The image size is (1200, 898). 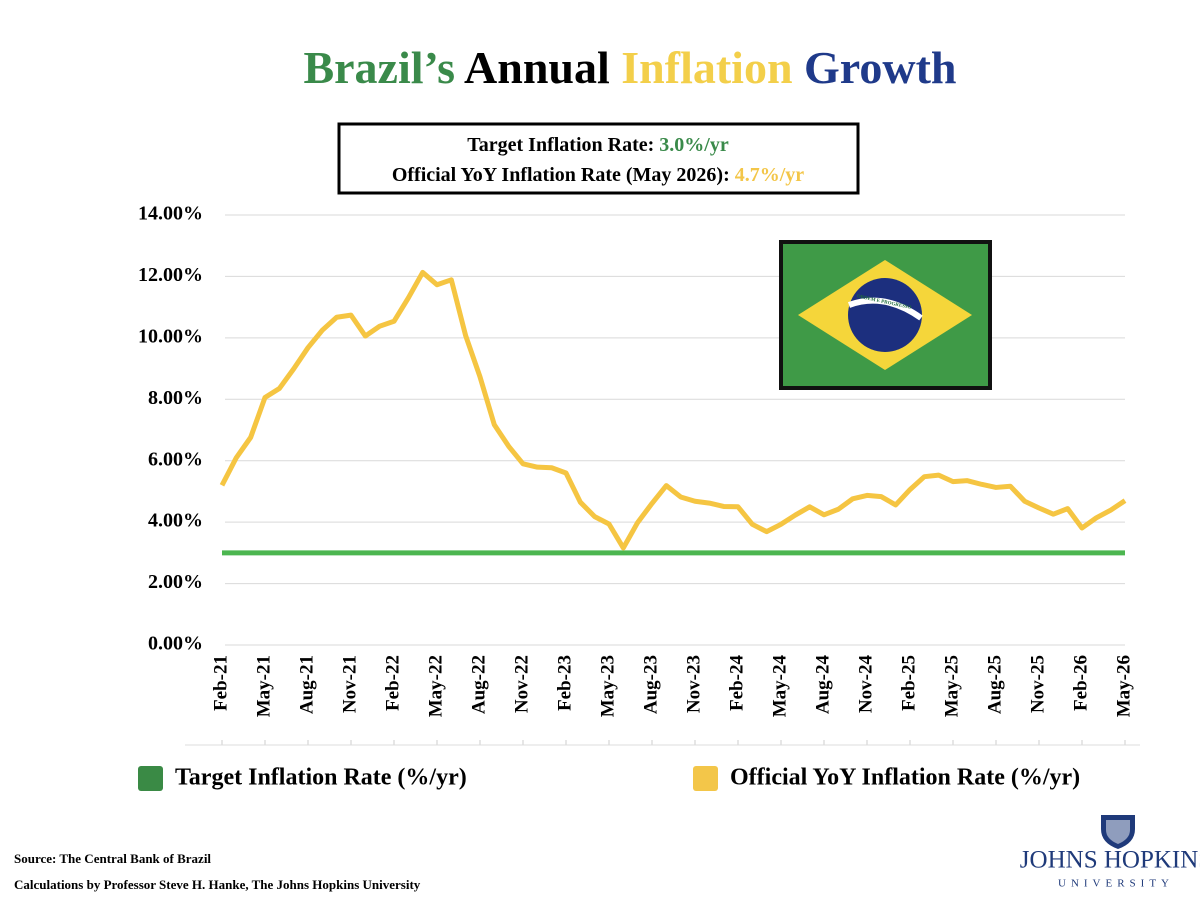 What do you see at coordinates (994, 684) in the screenshot?
I see `x-tick-label: Aug-25` at bounding box center [994, 684].